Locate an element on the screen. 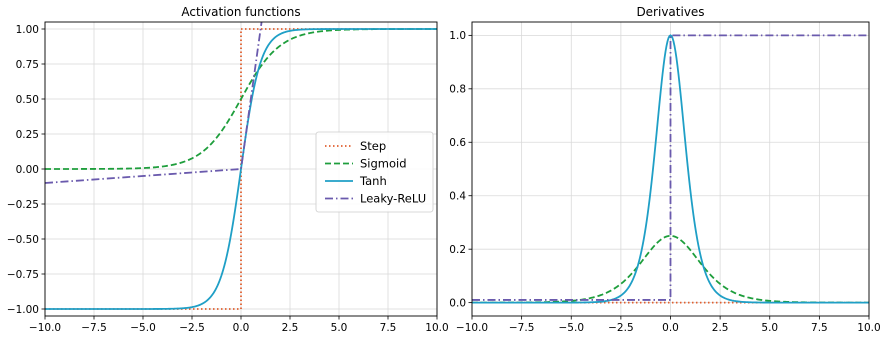 The height and width of the screenshot is (338, 883). y-tick-label: −0.25 is located at coordinates (23, 205).